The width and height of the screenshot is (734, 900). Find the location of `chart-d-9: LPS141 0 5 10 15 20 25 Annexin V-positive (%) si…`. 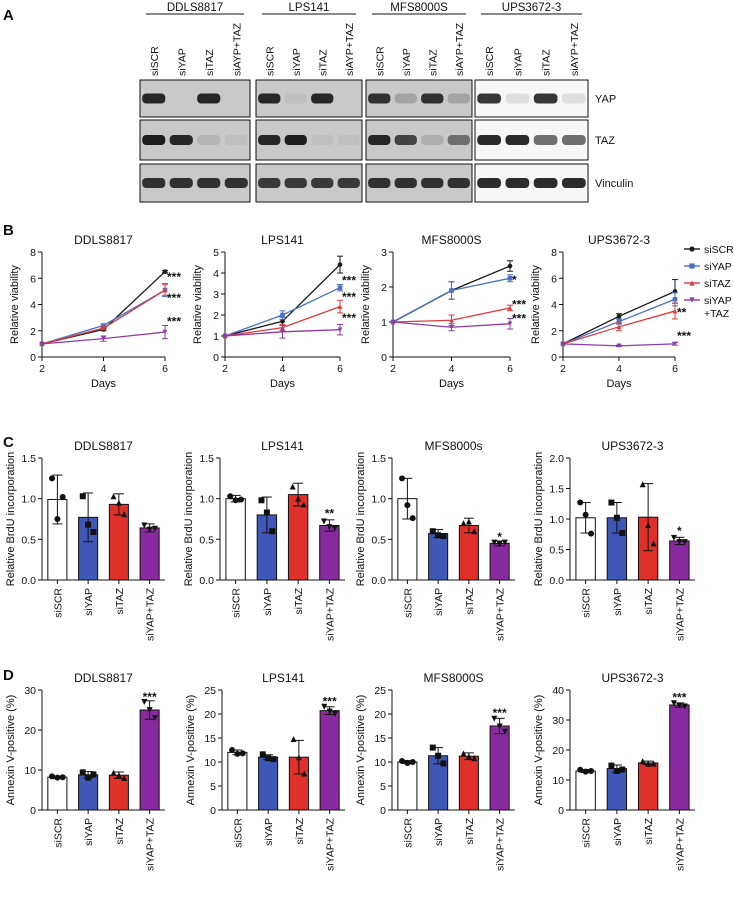

chart-d-9: LPS141 0 5 10 15 20 25 Annexin V-positive (%) si… is located at coordinates (265, 771).